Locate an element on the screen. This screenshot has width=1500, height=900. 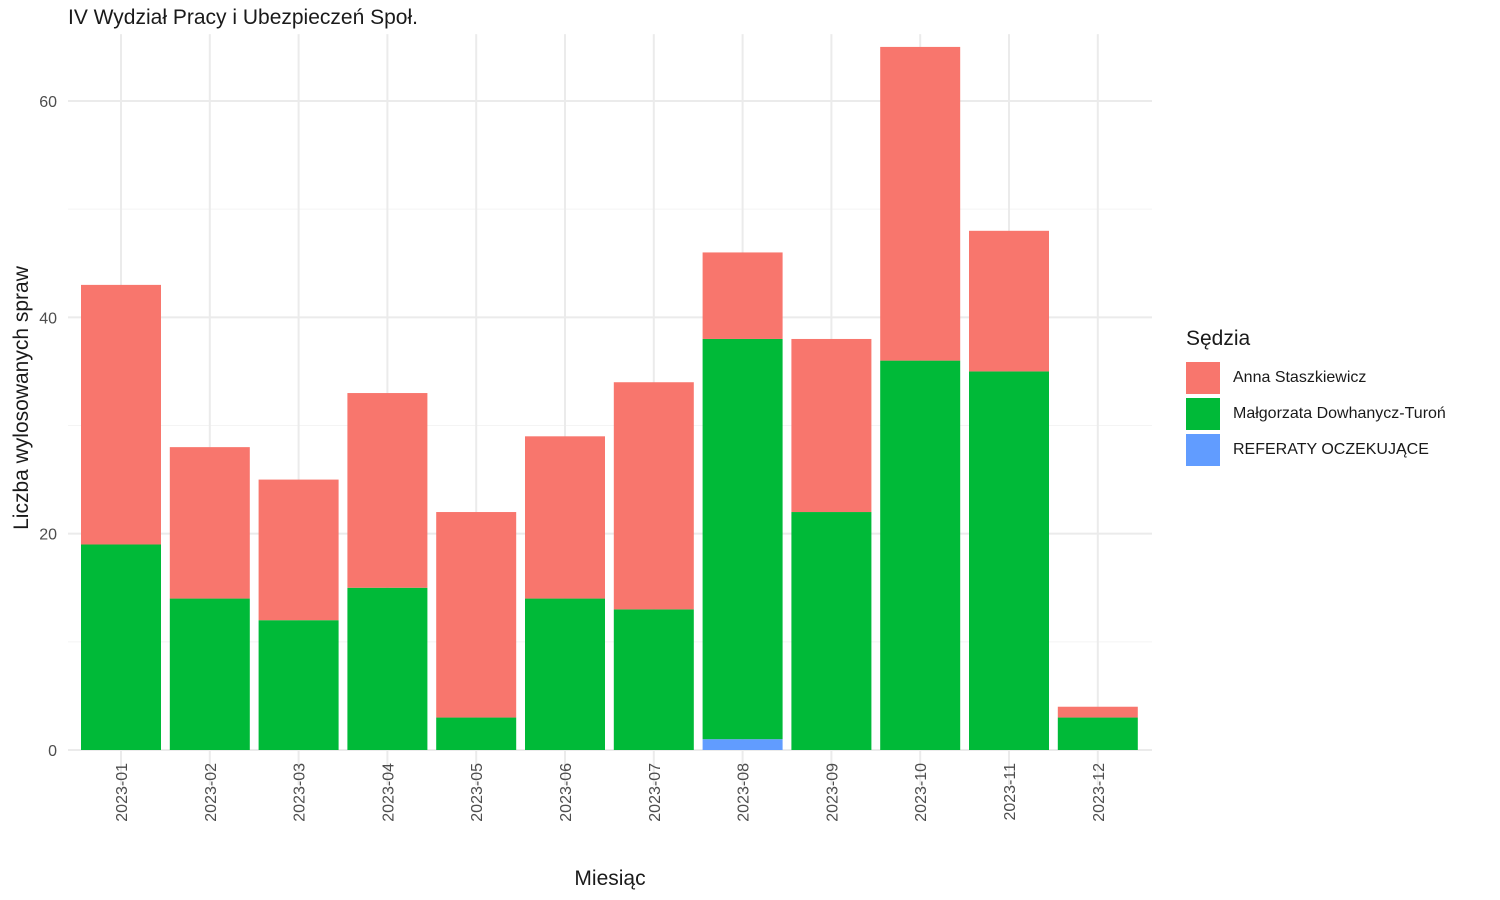
x-tick-label: 2023-06 is located at coordinates (566, 792).